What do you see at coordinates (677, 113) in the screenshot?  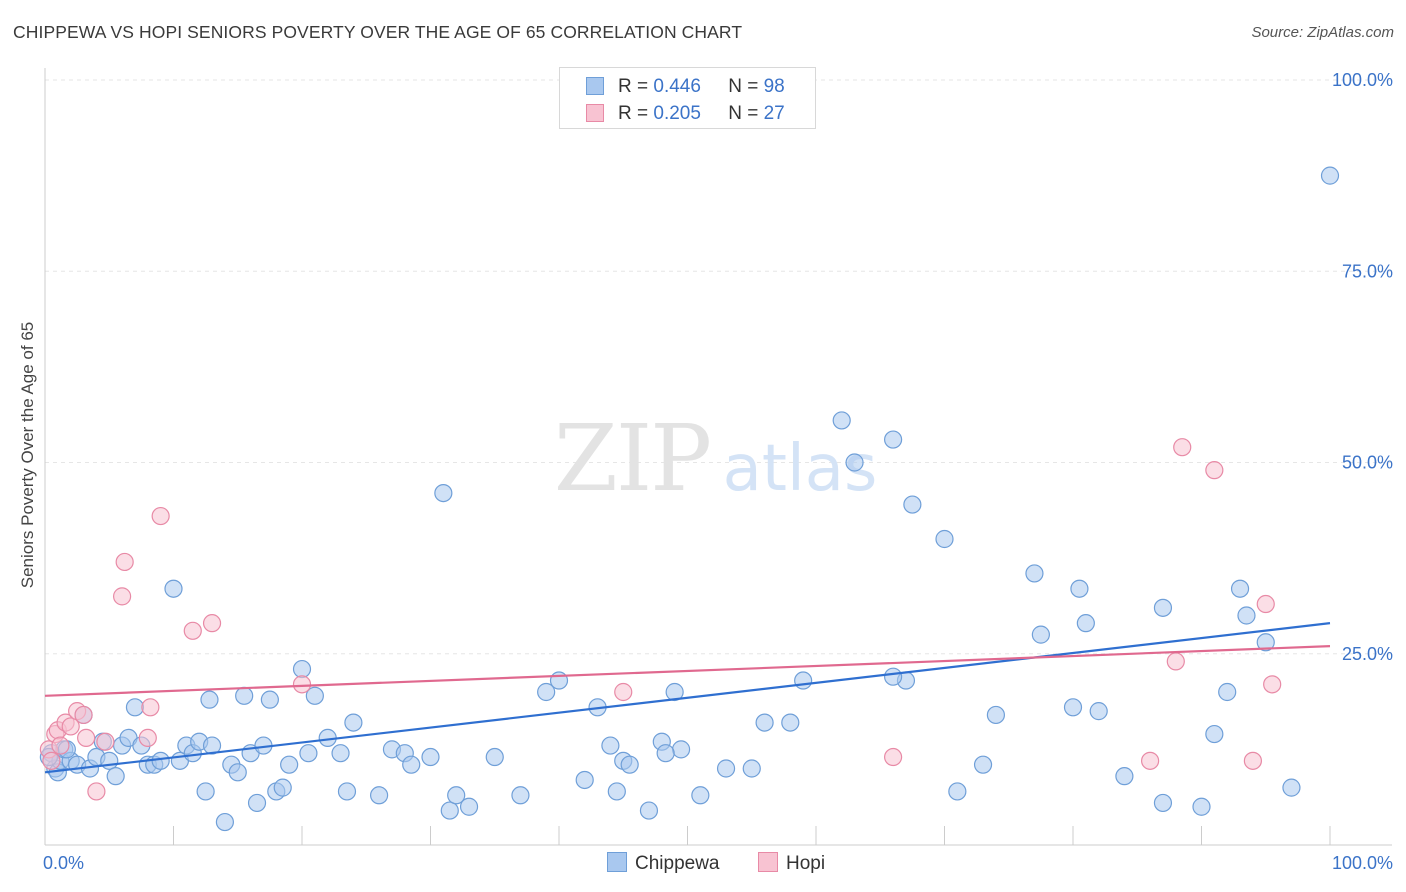 I see `legend-r-value: 0.205` at bounding box center [677, 113].